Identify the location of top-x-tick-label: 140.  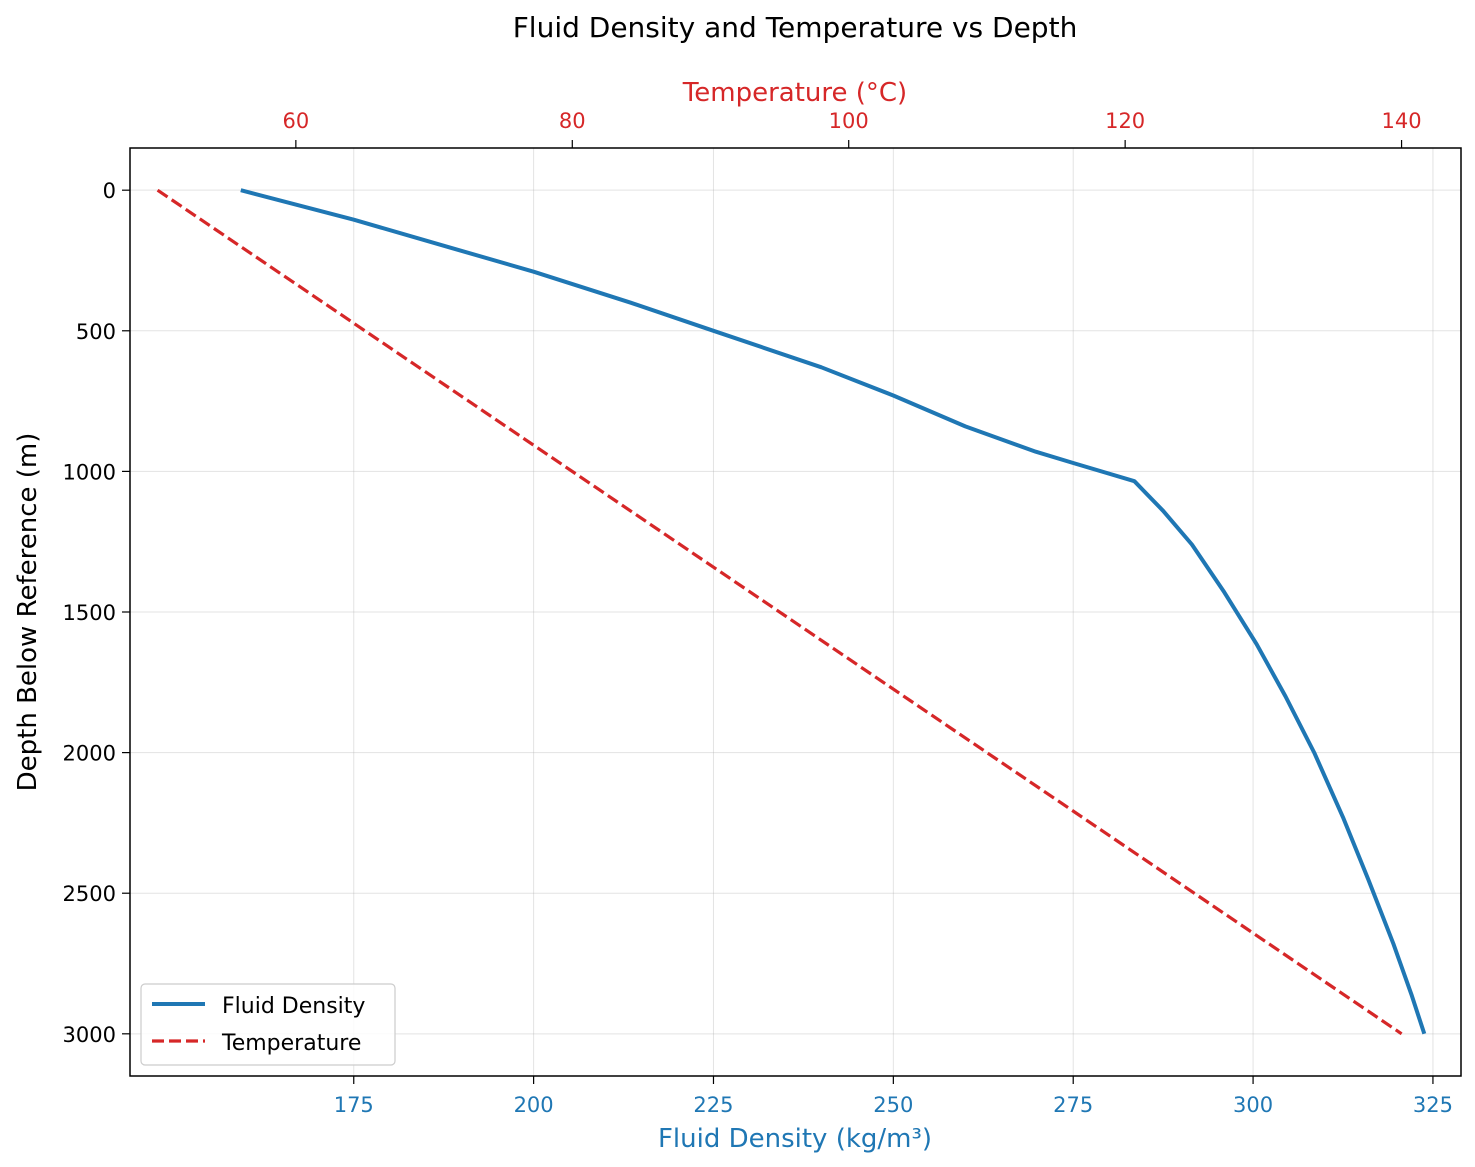
(1402, 121).